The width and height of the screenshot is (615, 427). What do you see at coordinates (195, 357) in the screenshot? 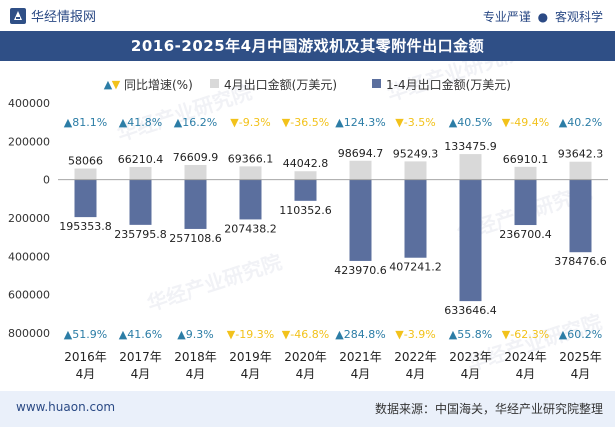
I see `x-tick-label-year: 2018年` at bounding box center [195, 357].